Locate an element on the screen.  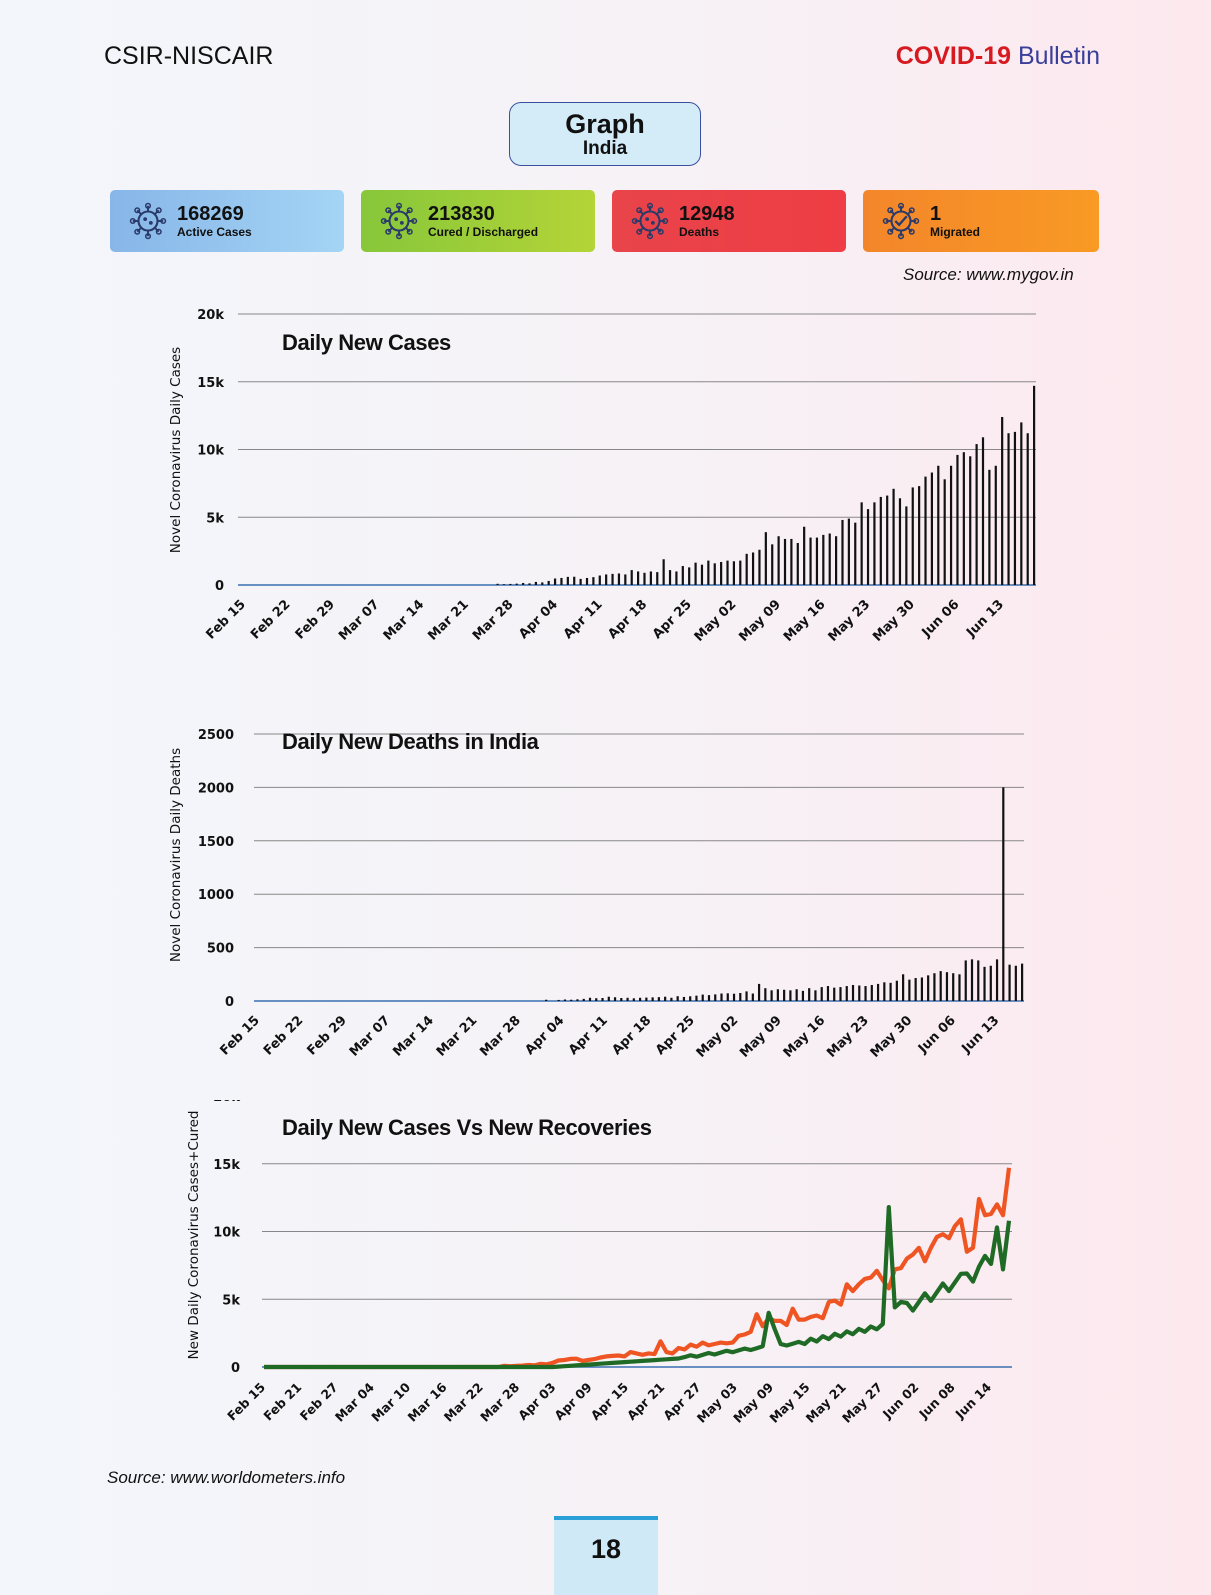
stat-value: 168269 is located at coordinates (210, 213).